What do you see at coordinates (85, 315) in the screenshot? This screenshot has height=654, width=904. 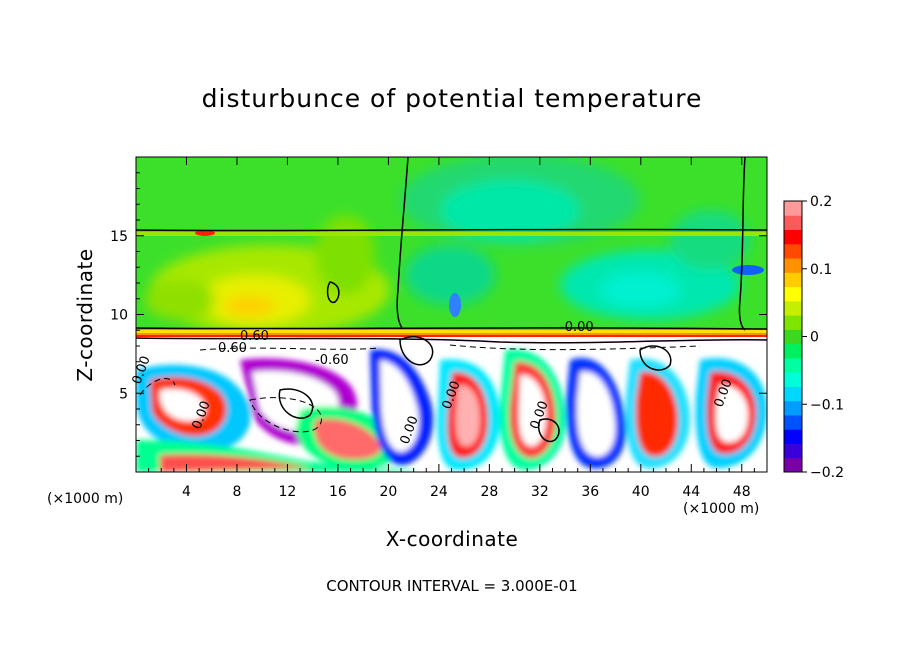 I see `y-axis-title: Z-coordinate` at bounding box center [85, 315].